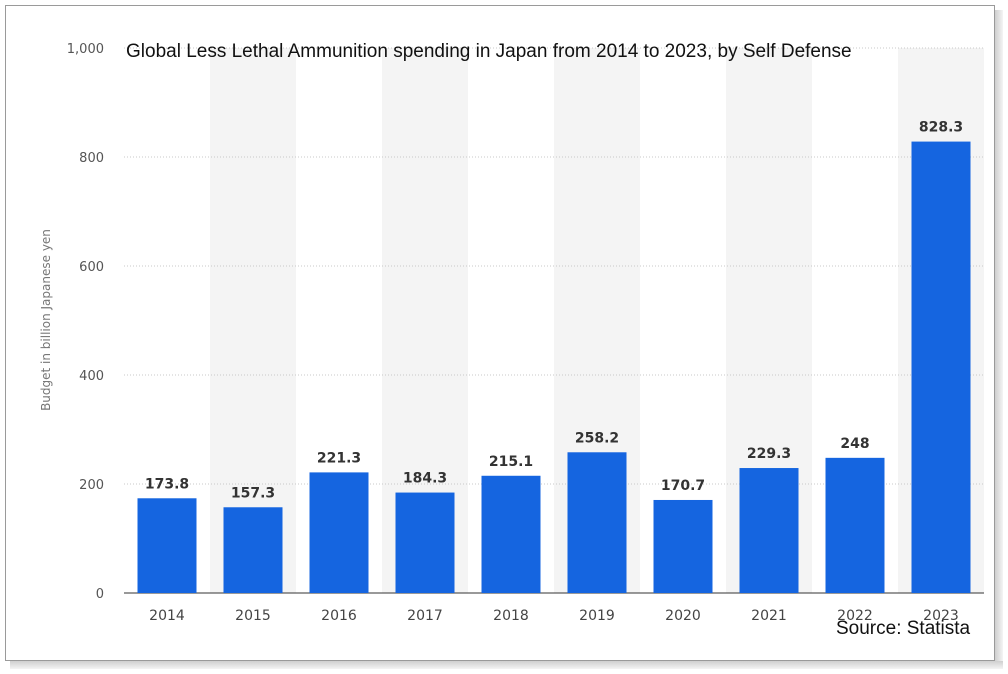 The image size is (1008, 674). I want to click on data-label: 229.3, so click(769, 454).